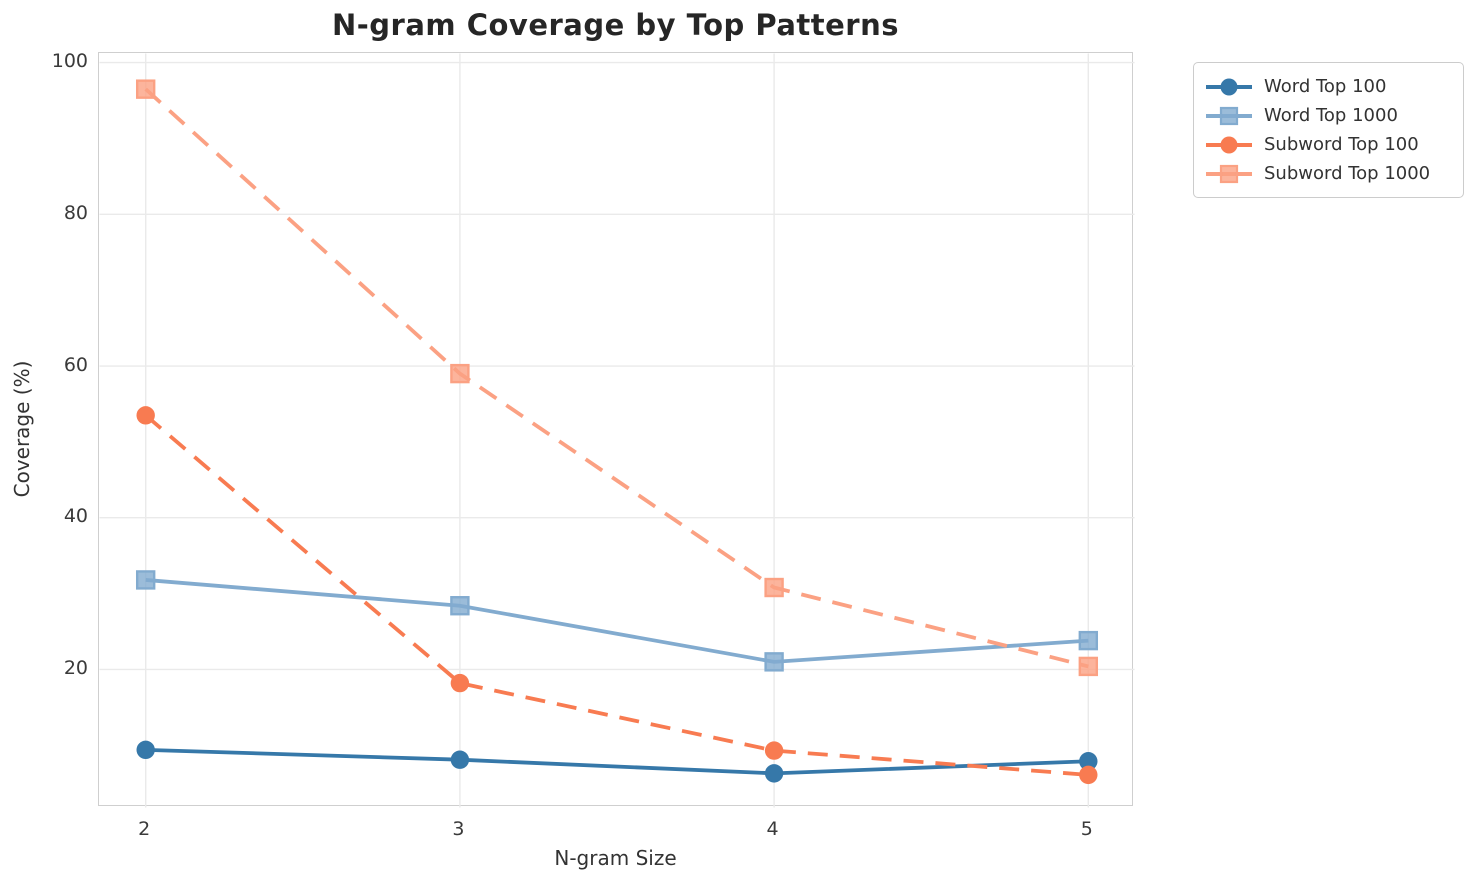 This screenshot has height=885, width=1478. Describe the element at coordinates (1341, 144) in the screenshot. I see `legend-label: Subword Top 100` at that location.